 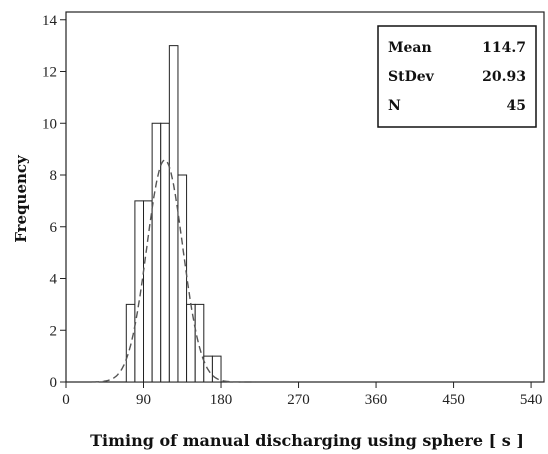 What do you see at coordinates (221, 400) in the screenshot?
I see `x-tick-label-180: 180` at bounding box center [221, 400].